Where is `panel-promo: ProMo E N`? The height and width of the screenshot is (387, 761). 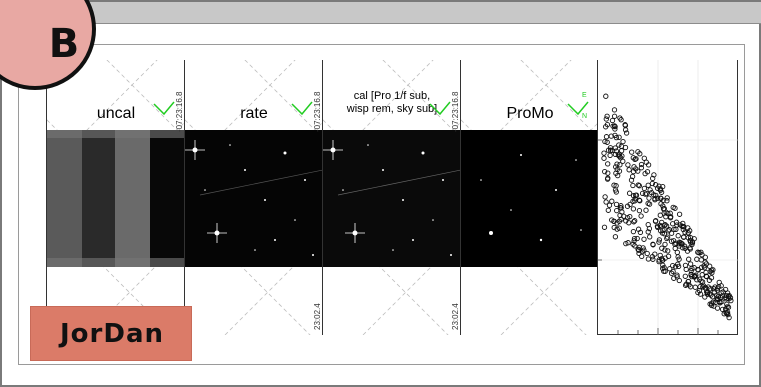
panel-promo: ProMo E N is located at coordinates (529, 197).